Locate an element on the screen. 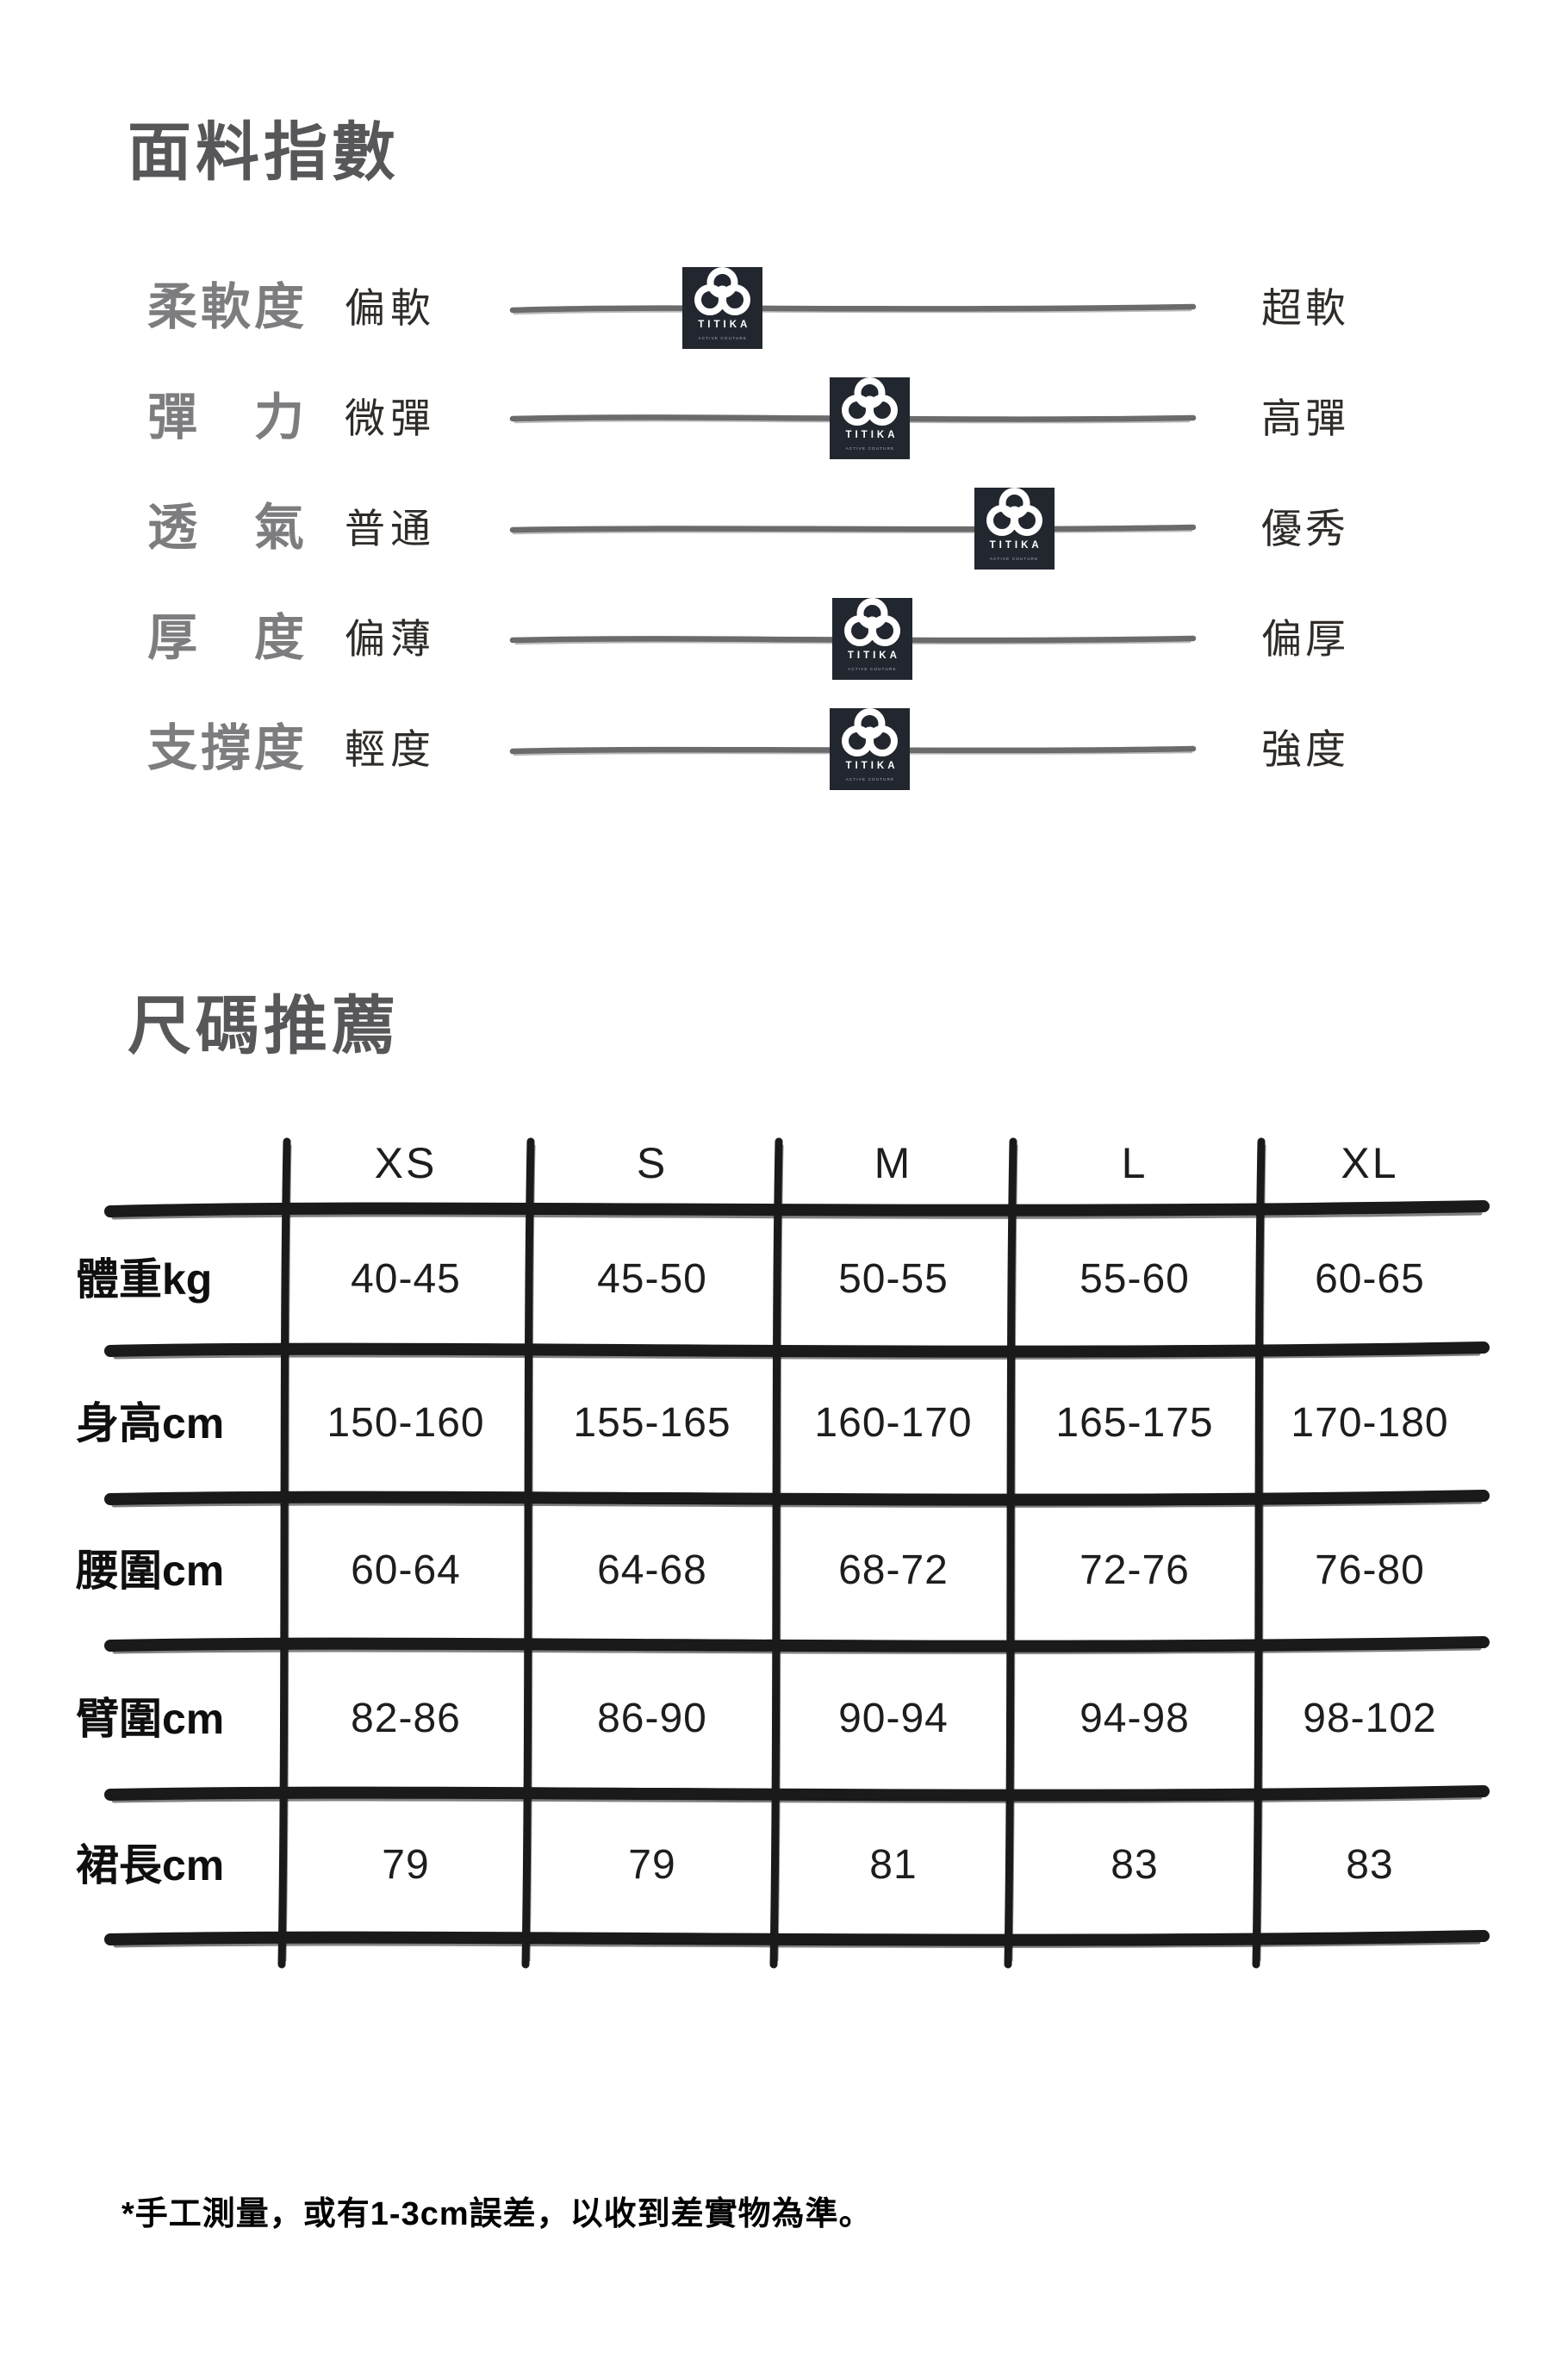 Image resolution: width=1568 pixels, height=2353 pixels. table-cell: 40-45 is located at coordinates (406, 1279).